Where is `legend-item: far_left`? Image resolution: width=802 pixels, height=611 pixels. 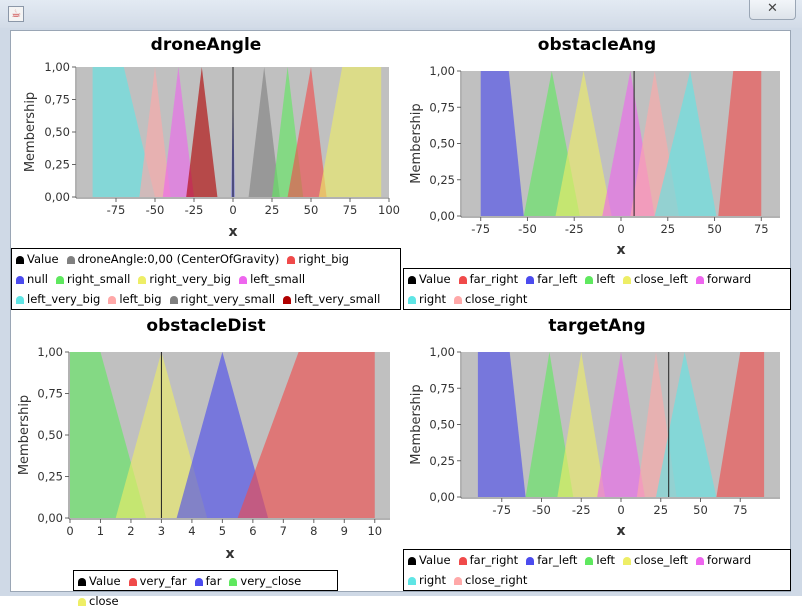
legend-item: far_left is located at coordinates (551, 560).